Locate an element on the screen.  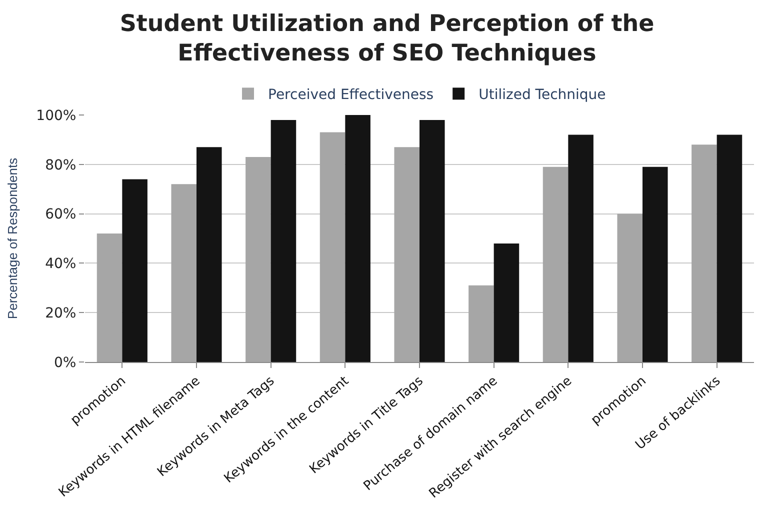
chart-title: Student Utilization and Perception of the Effectiveness of SEO Techniques is located at coordinates (387, 38).